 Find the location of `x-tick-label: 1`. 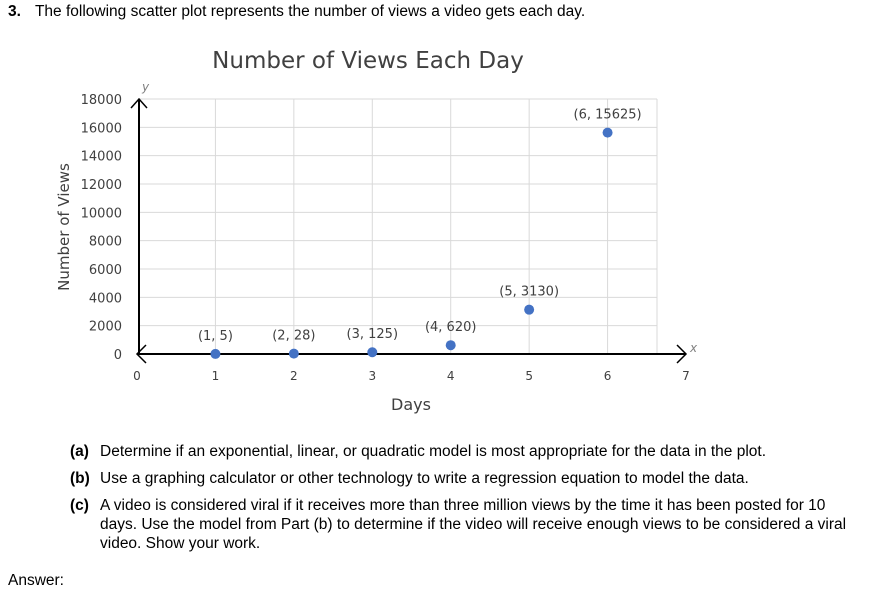

x-tick-label: 1 is located at coordinates (216, 376).